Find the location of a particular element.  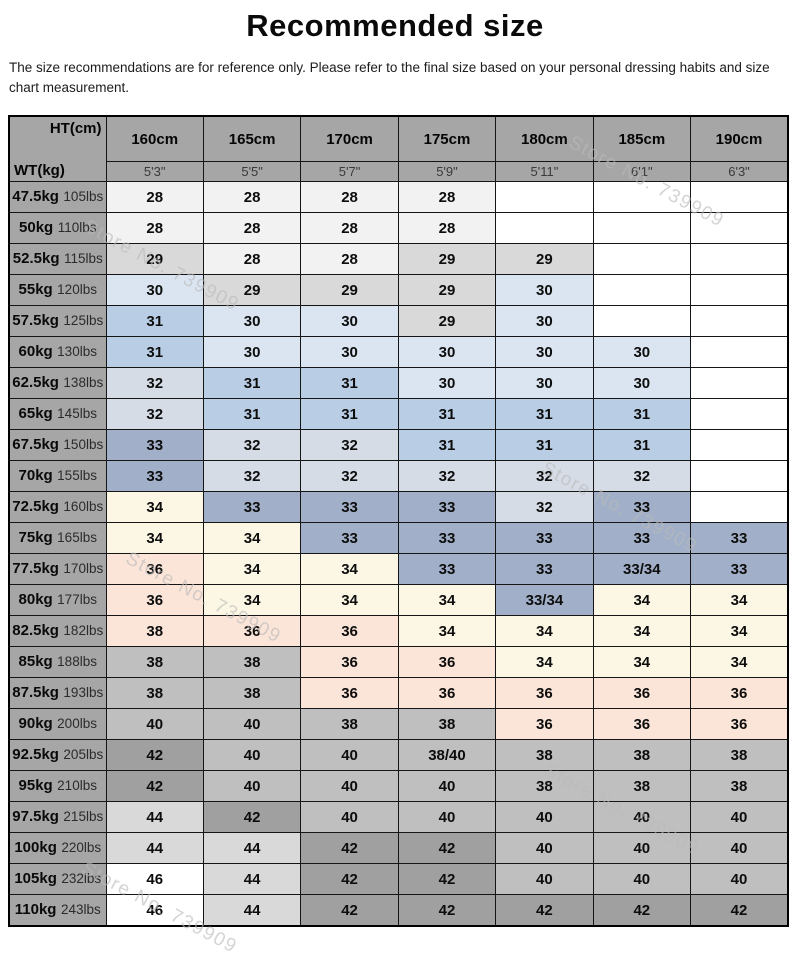

weight-kg: 47.5kg is located at coordinates (35, 196).